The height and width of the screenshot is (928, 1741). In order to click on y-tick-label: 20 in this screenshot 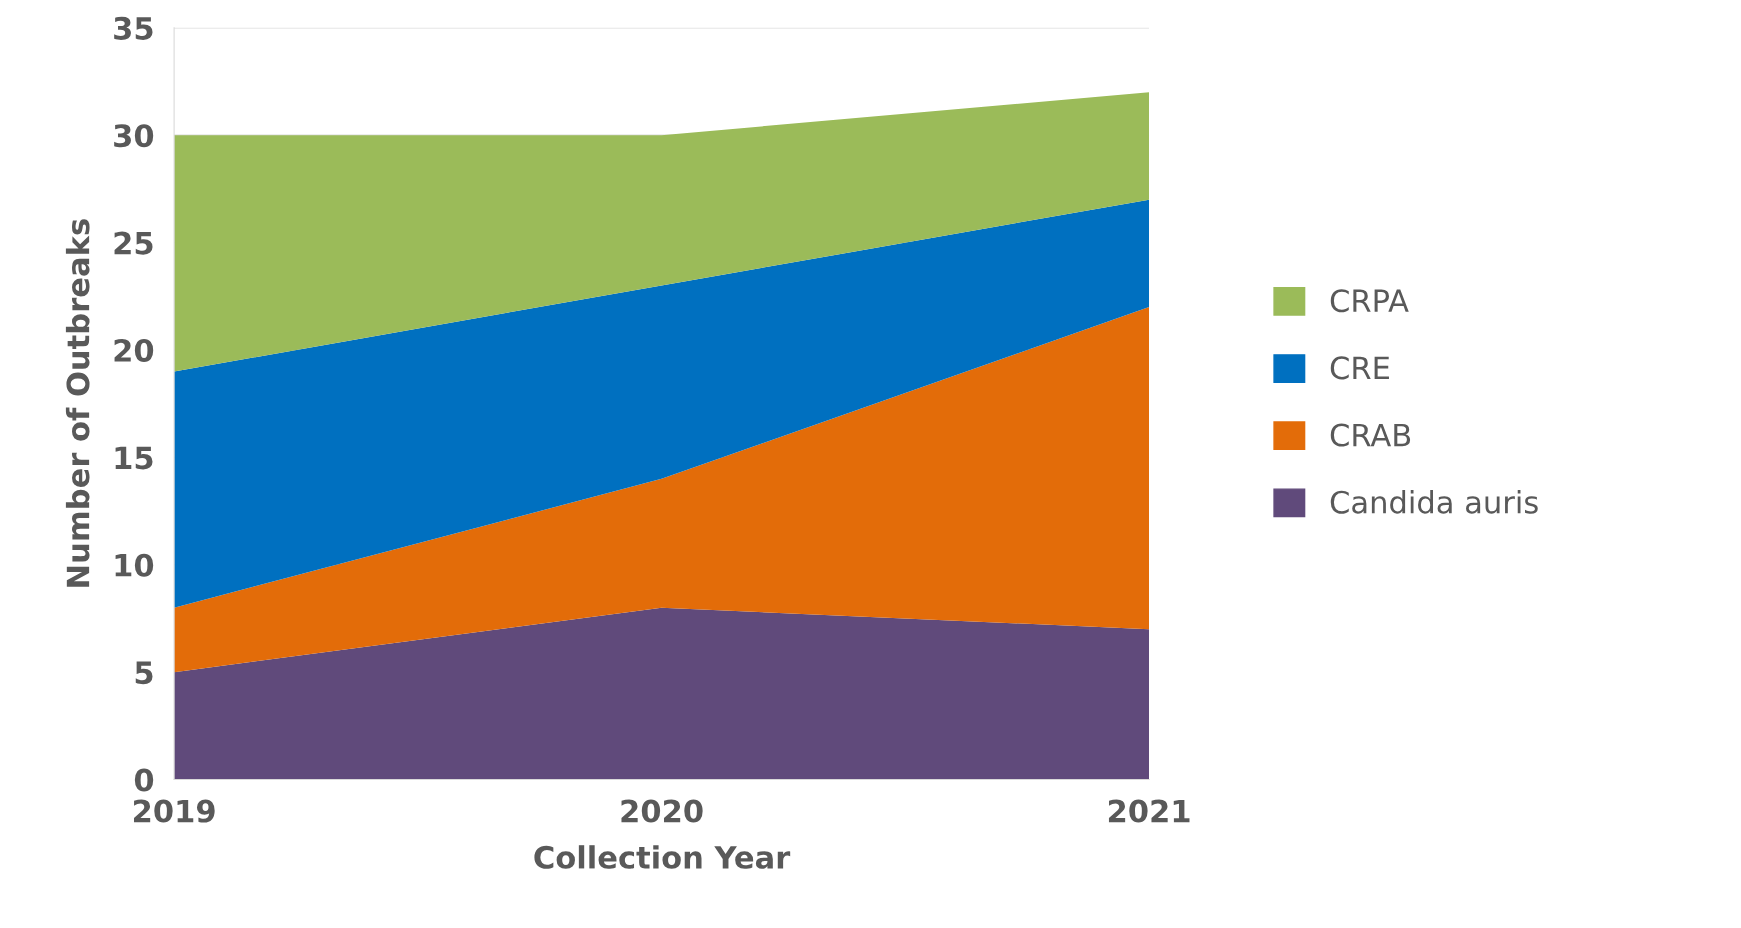, I will do `click(134, 350)`.